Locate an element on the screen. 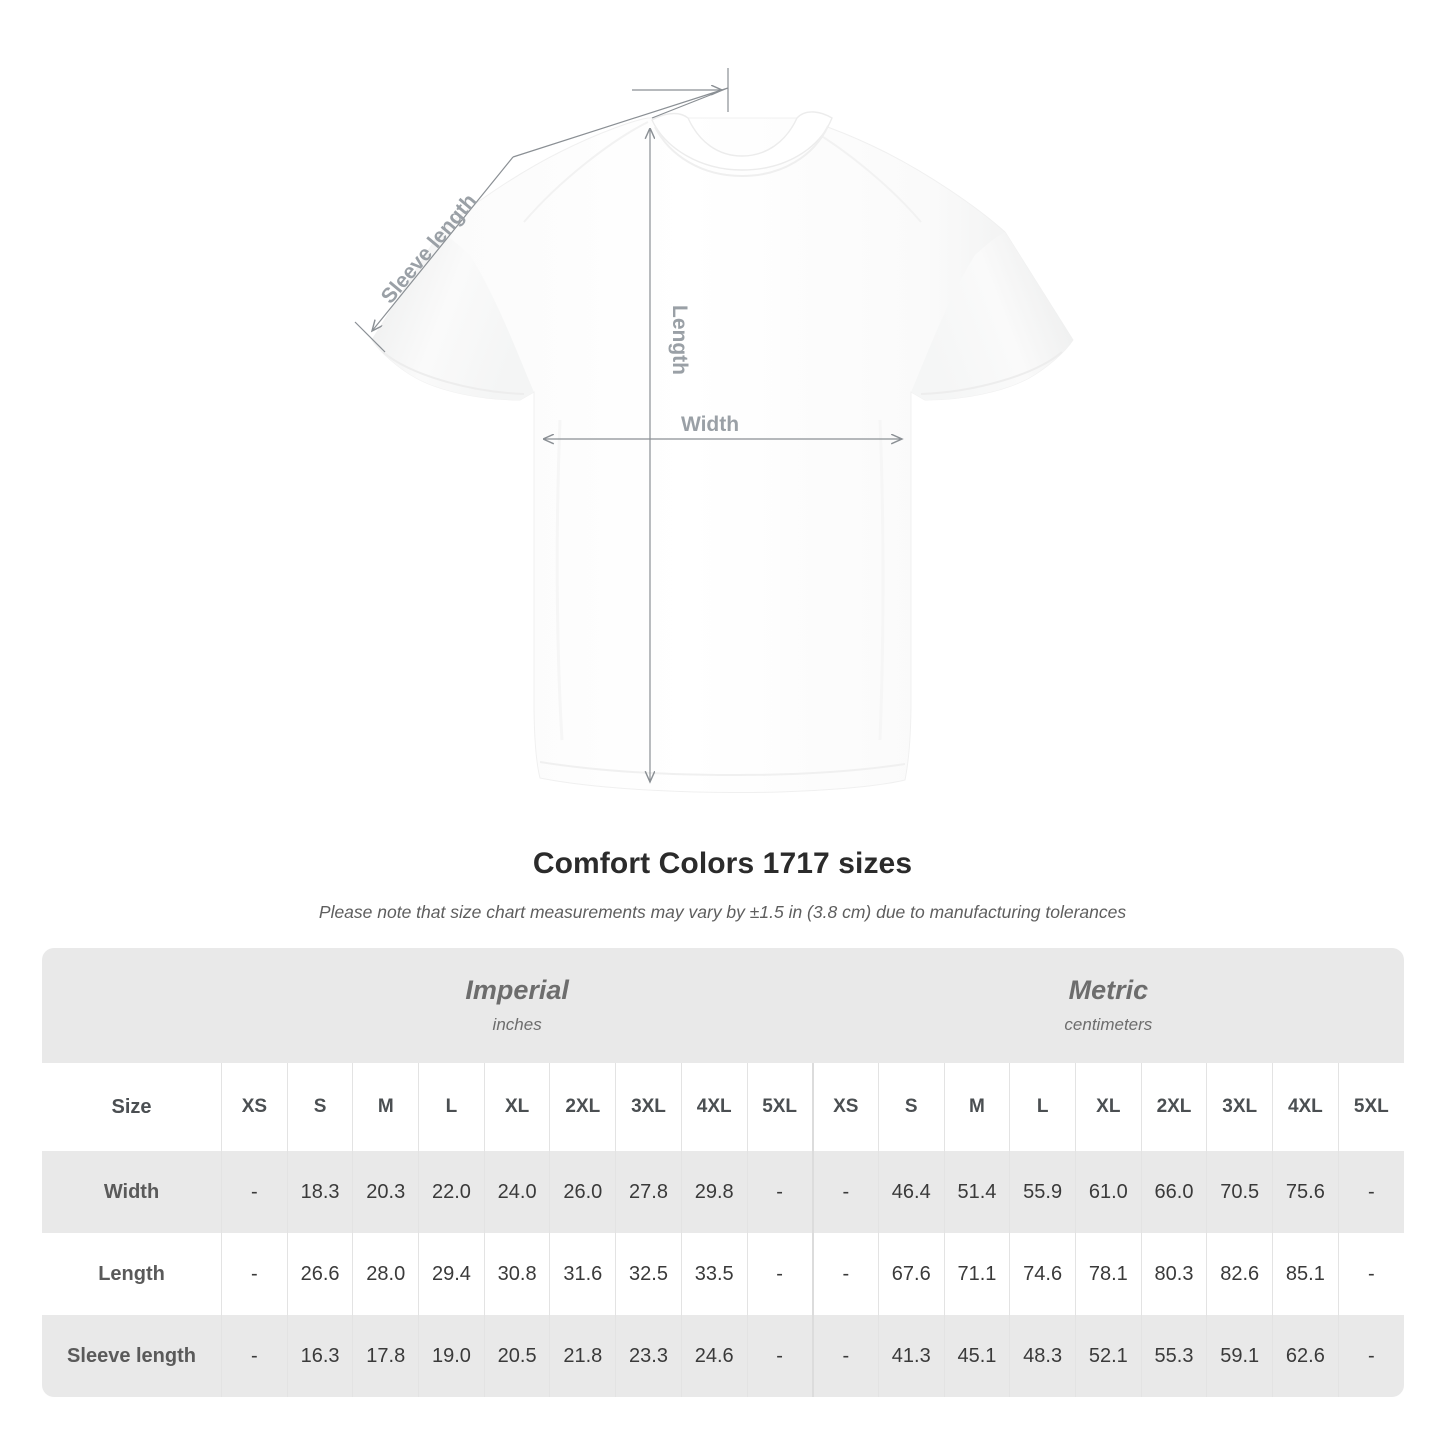  cell-length-metric-m: 71.1 is located at coordinates (976, 1274).